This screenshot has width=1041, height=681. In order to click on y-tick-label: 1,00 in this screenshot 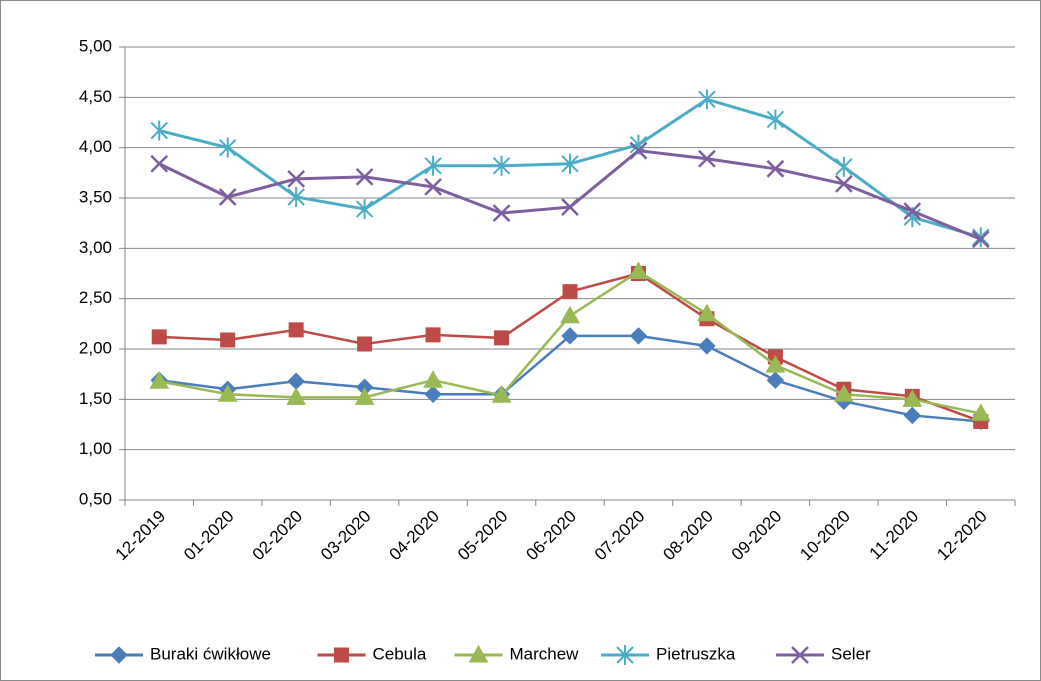, I will do `click(95, 448)`.